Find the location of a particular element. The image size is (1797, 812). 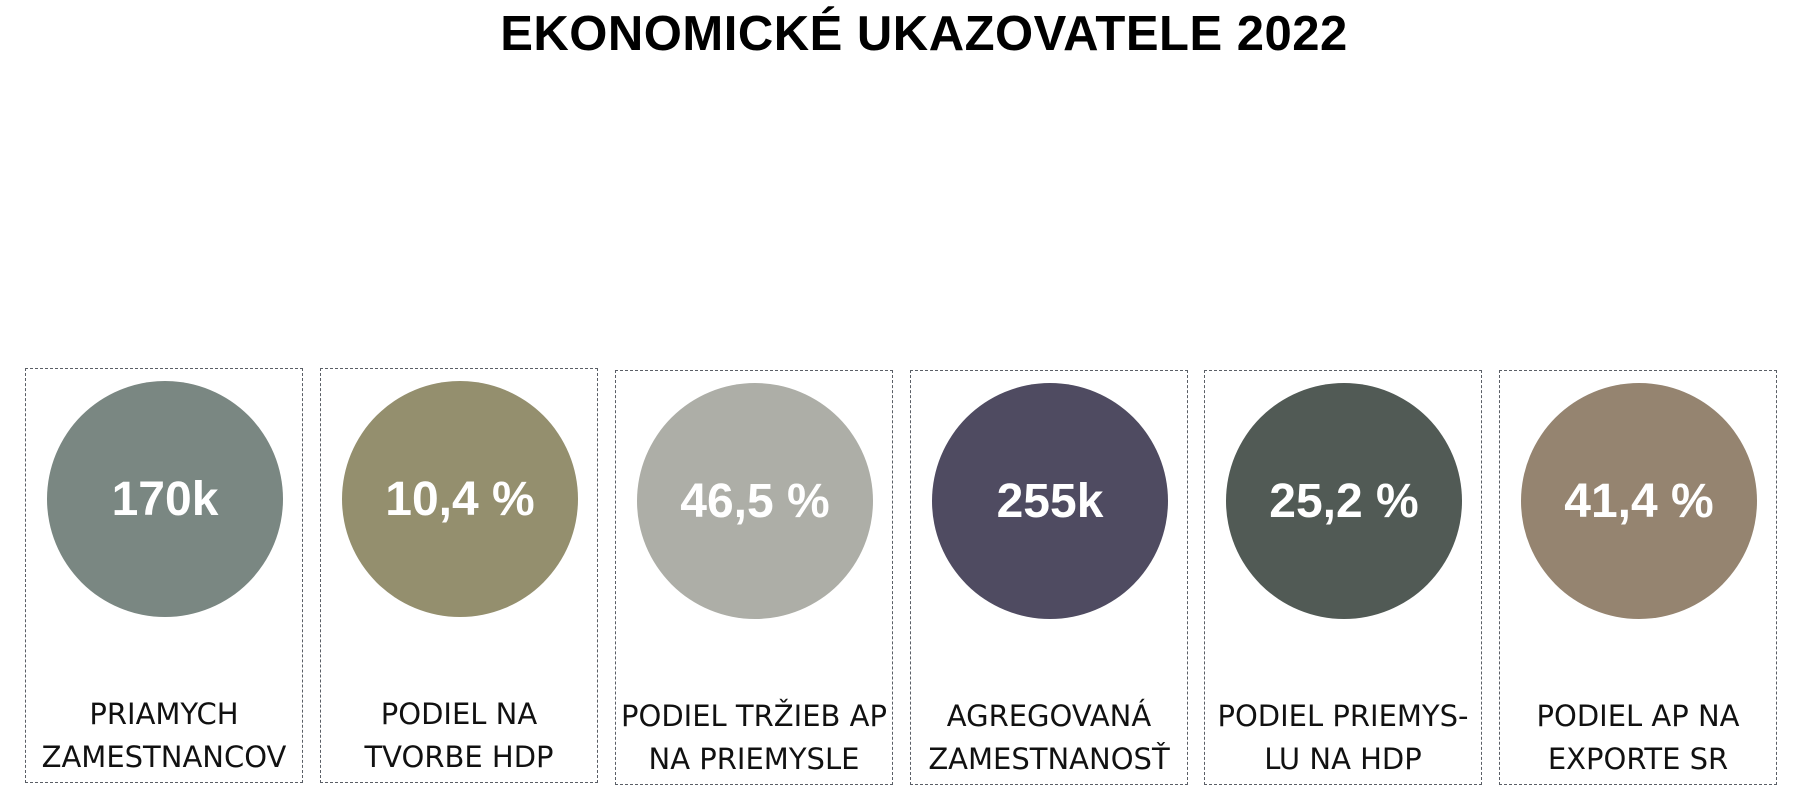

indicator-card-industry-gdp: 25,2 % PODIEL PRIEMYS- LU NA HDP is located at coordinates (1343, 577).